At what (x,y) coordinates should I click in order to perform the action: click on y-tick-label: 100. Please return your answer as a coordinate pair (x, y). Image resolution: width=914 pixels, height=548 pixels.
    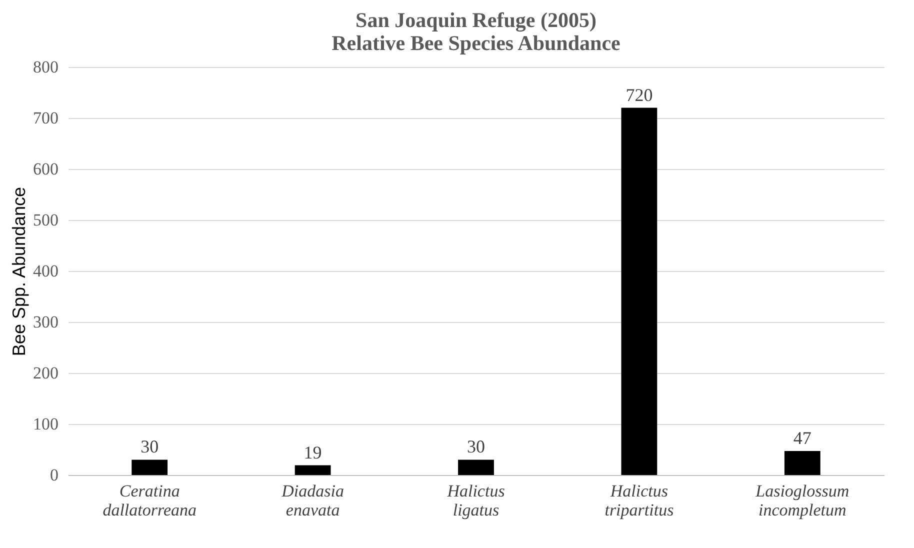
    Looking at the image, I should click on (45, 424).